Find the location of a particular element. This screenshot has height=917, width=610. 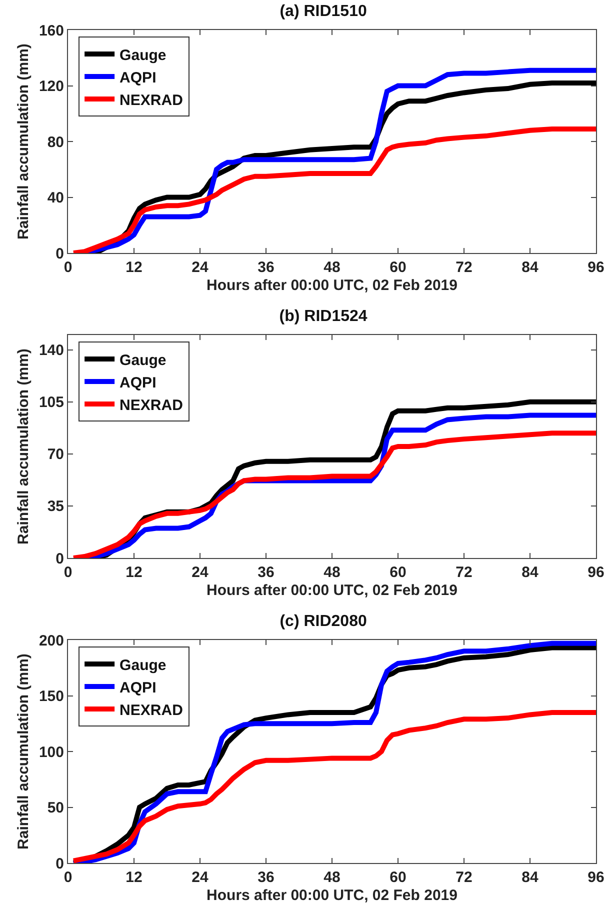

y-tick-label: 70 is located at coordinates (55, 455).